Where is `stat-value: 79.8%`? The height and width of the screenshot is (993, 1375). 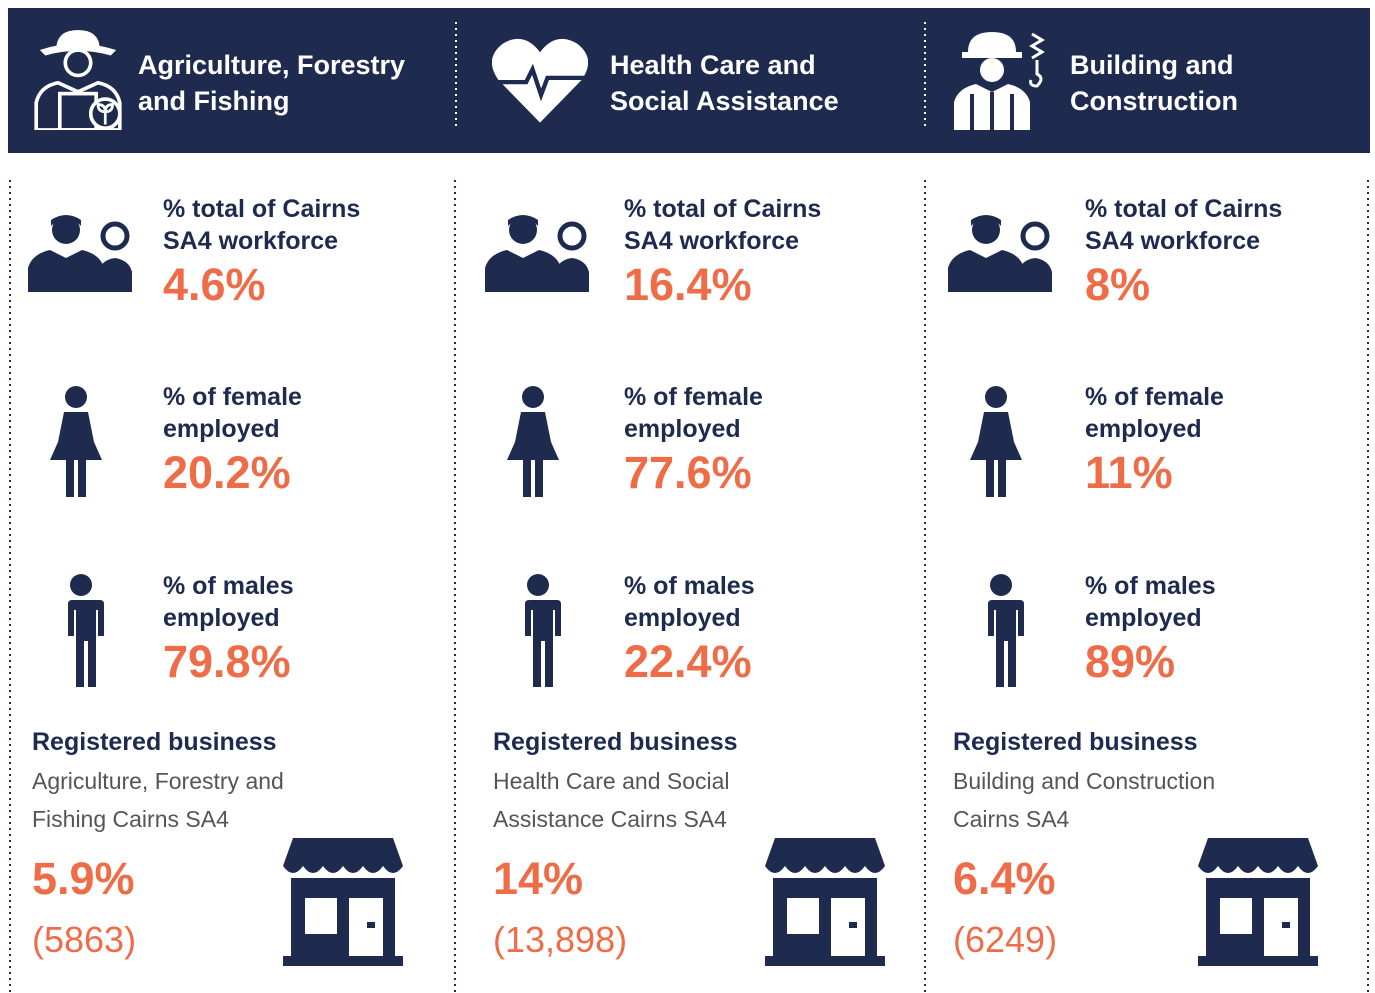
stat-value: 79.8% is located at coordinates (227, 661).